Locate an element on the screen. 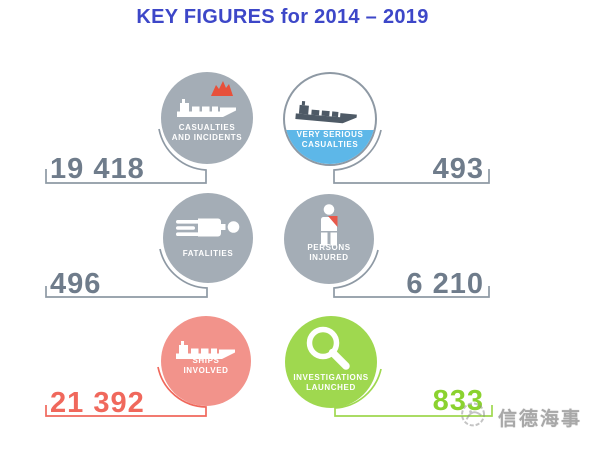  connector-ships-involved is located at coordinates (126, 391).